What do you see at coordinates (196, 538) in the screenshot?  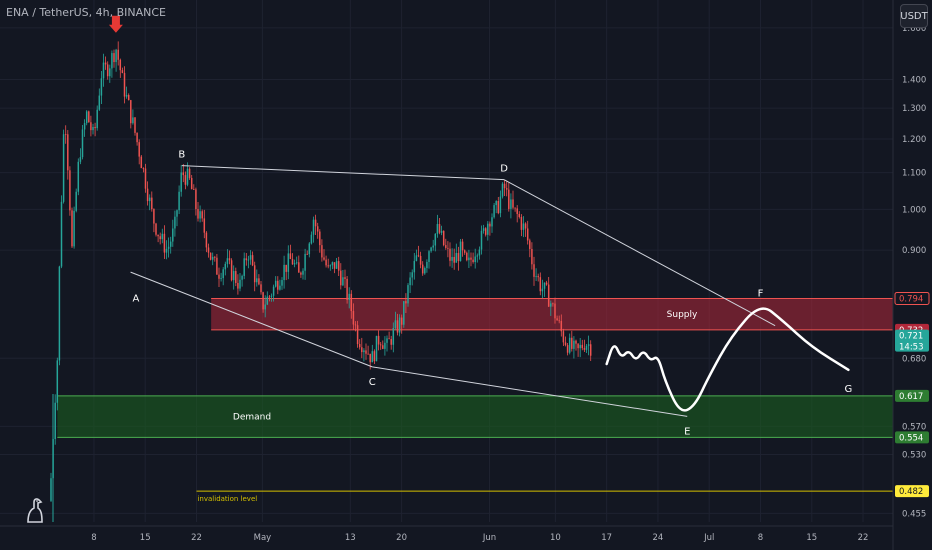 I see `x-tick-label: 22` at bounding box center [196, 538].